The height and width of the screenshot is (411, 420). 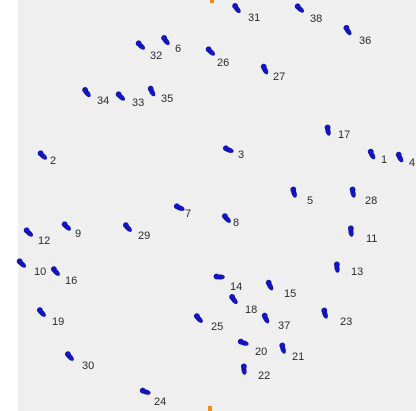 What do you see at coordinates (210, 408) in the screenshot?
I see `bottom-accent-mark` at bounding box center [210, 408].